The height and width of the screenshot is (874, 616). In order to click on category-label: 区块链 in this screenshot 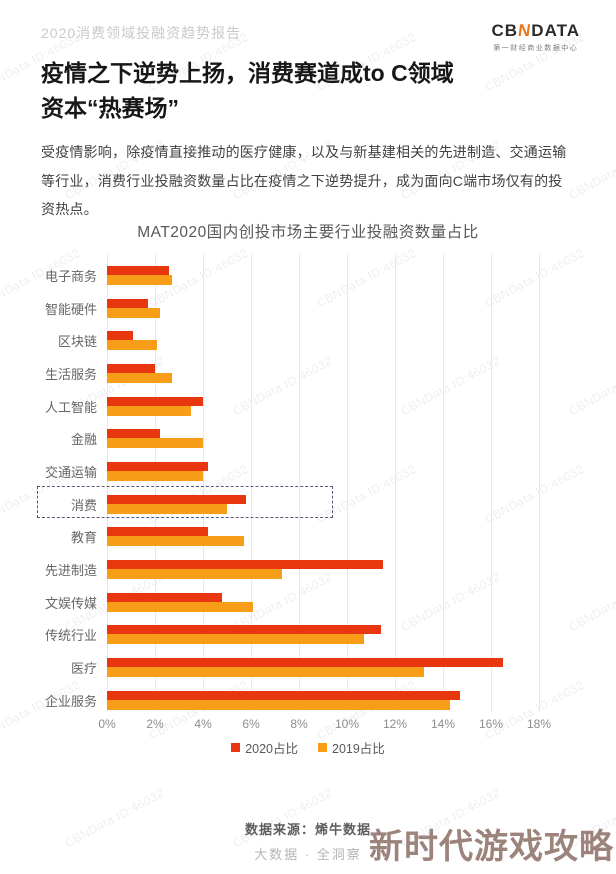, I will do `click(77, 342)`.